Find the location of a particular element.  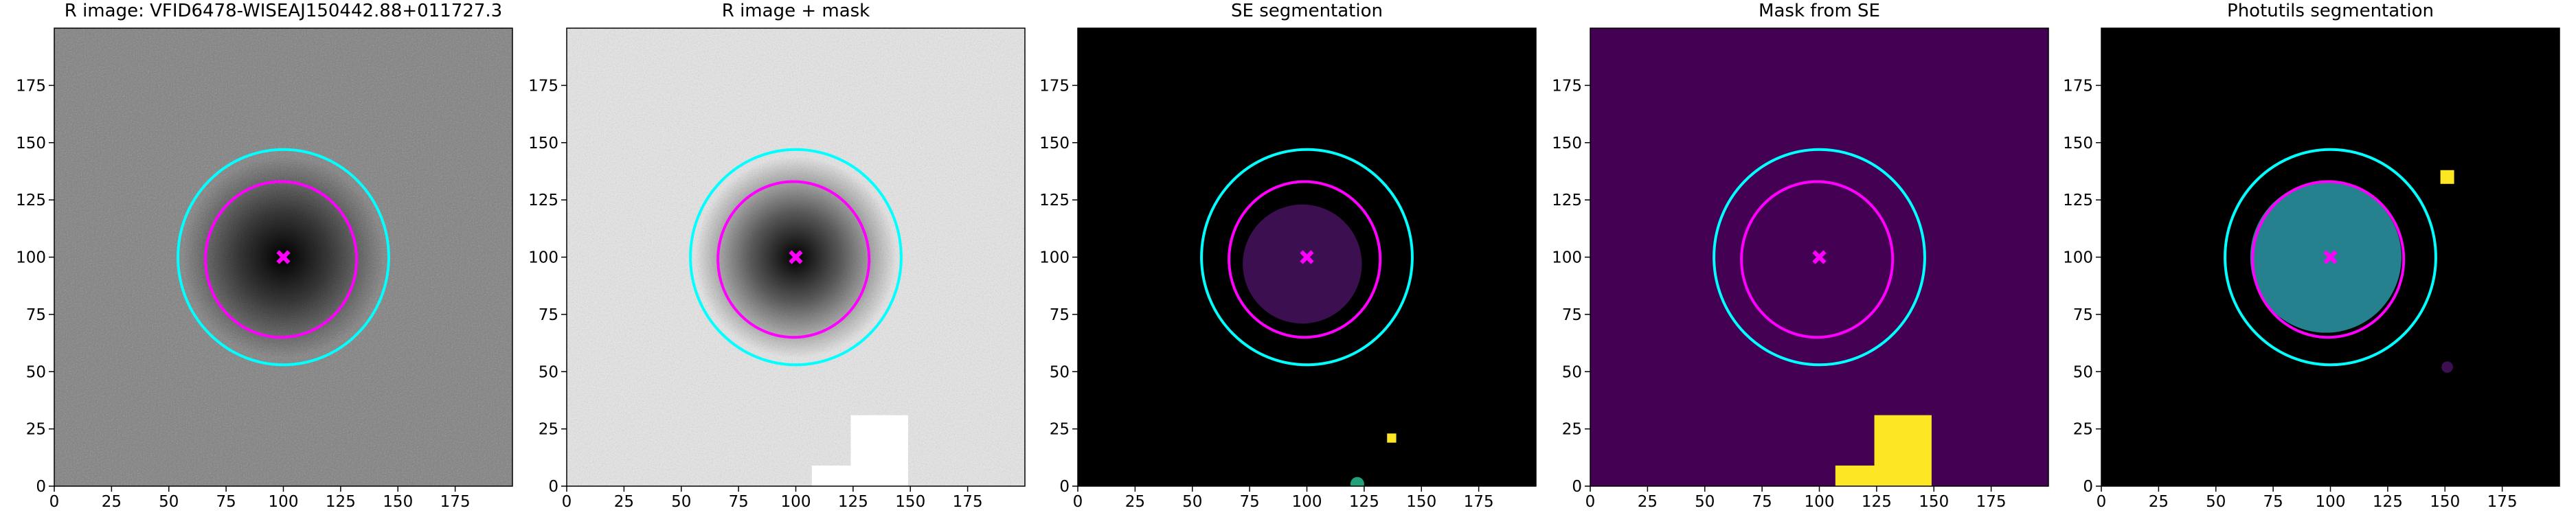

panel-title: Mask from SE is located at coordinates (1819, 11).